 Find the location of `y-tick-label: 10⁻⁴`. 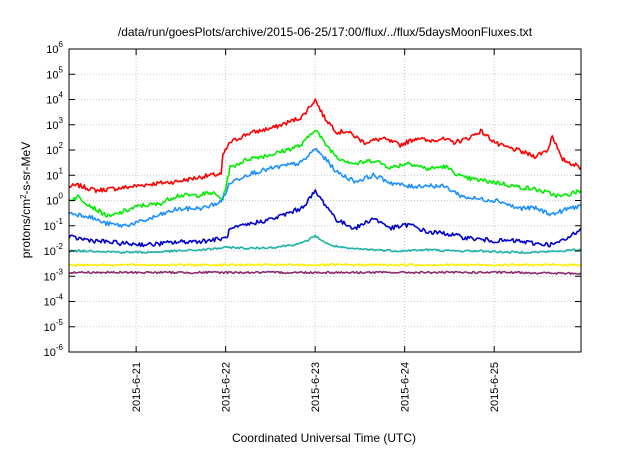

y-tick-label: 10⁻⁴ is located at coordinates (54, 301).